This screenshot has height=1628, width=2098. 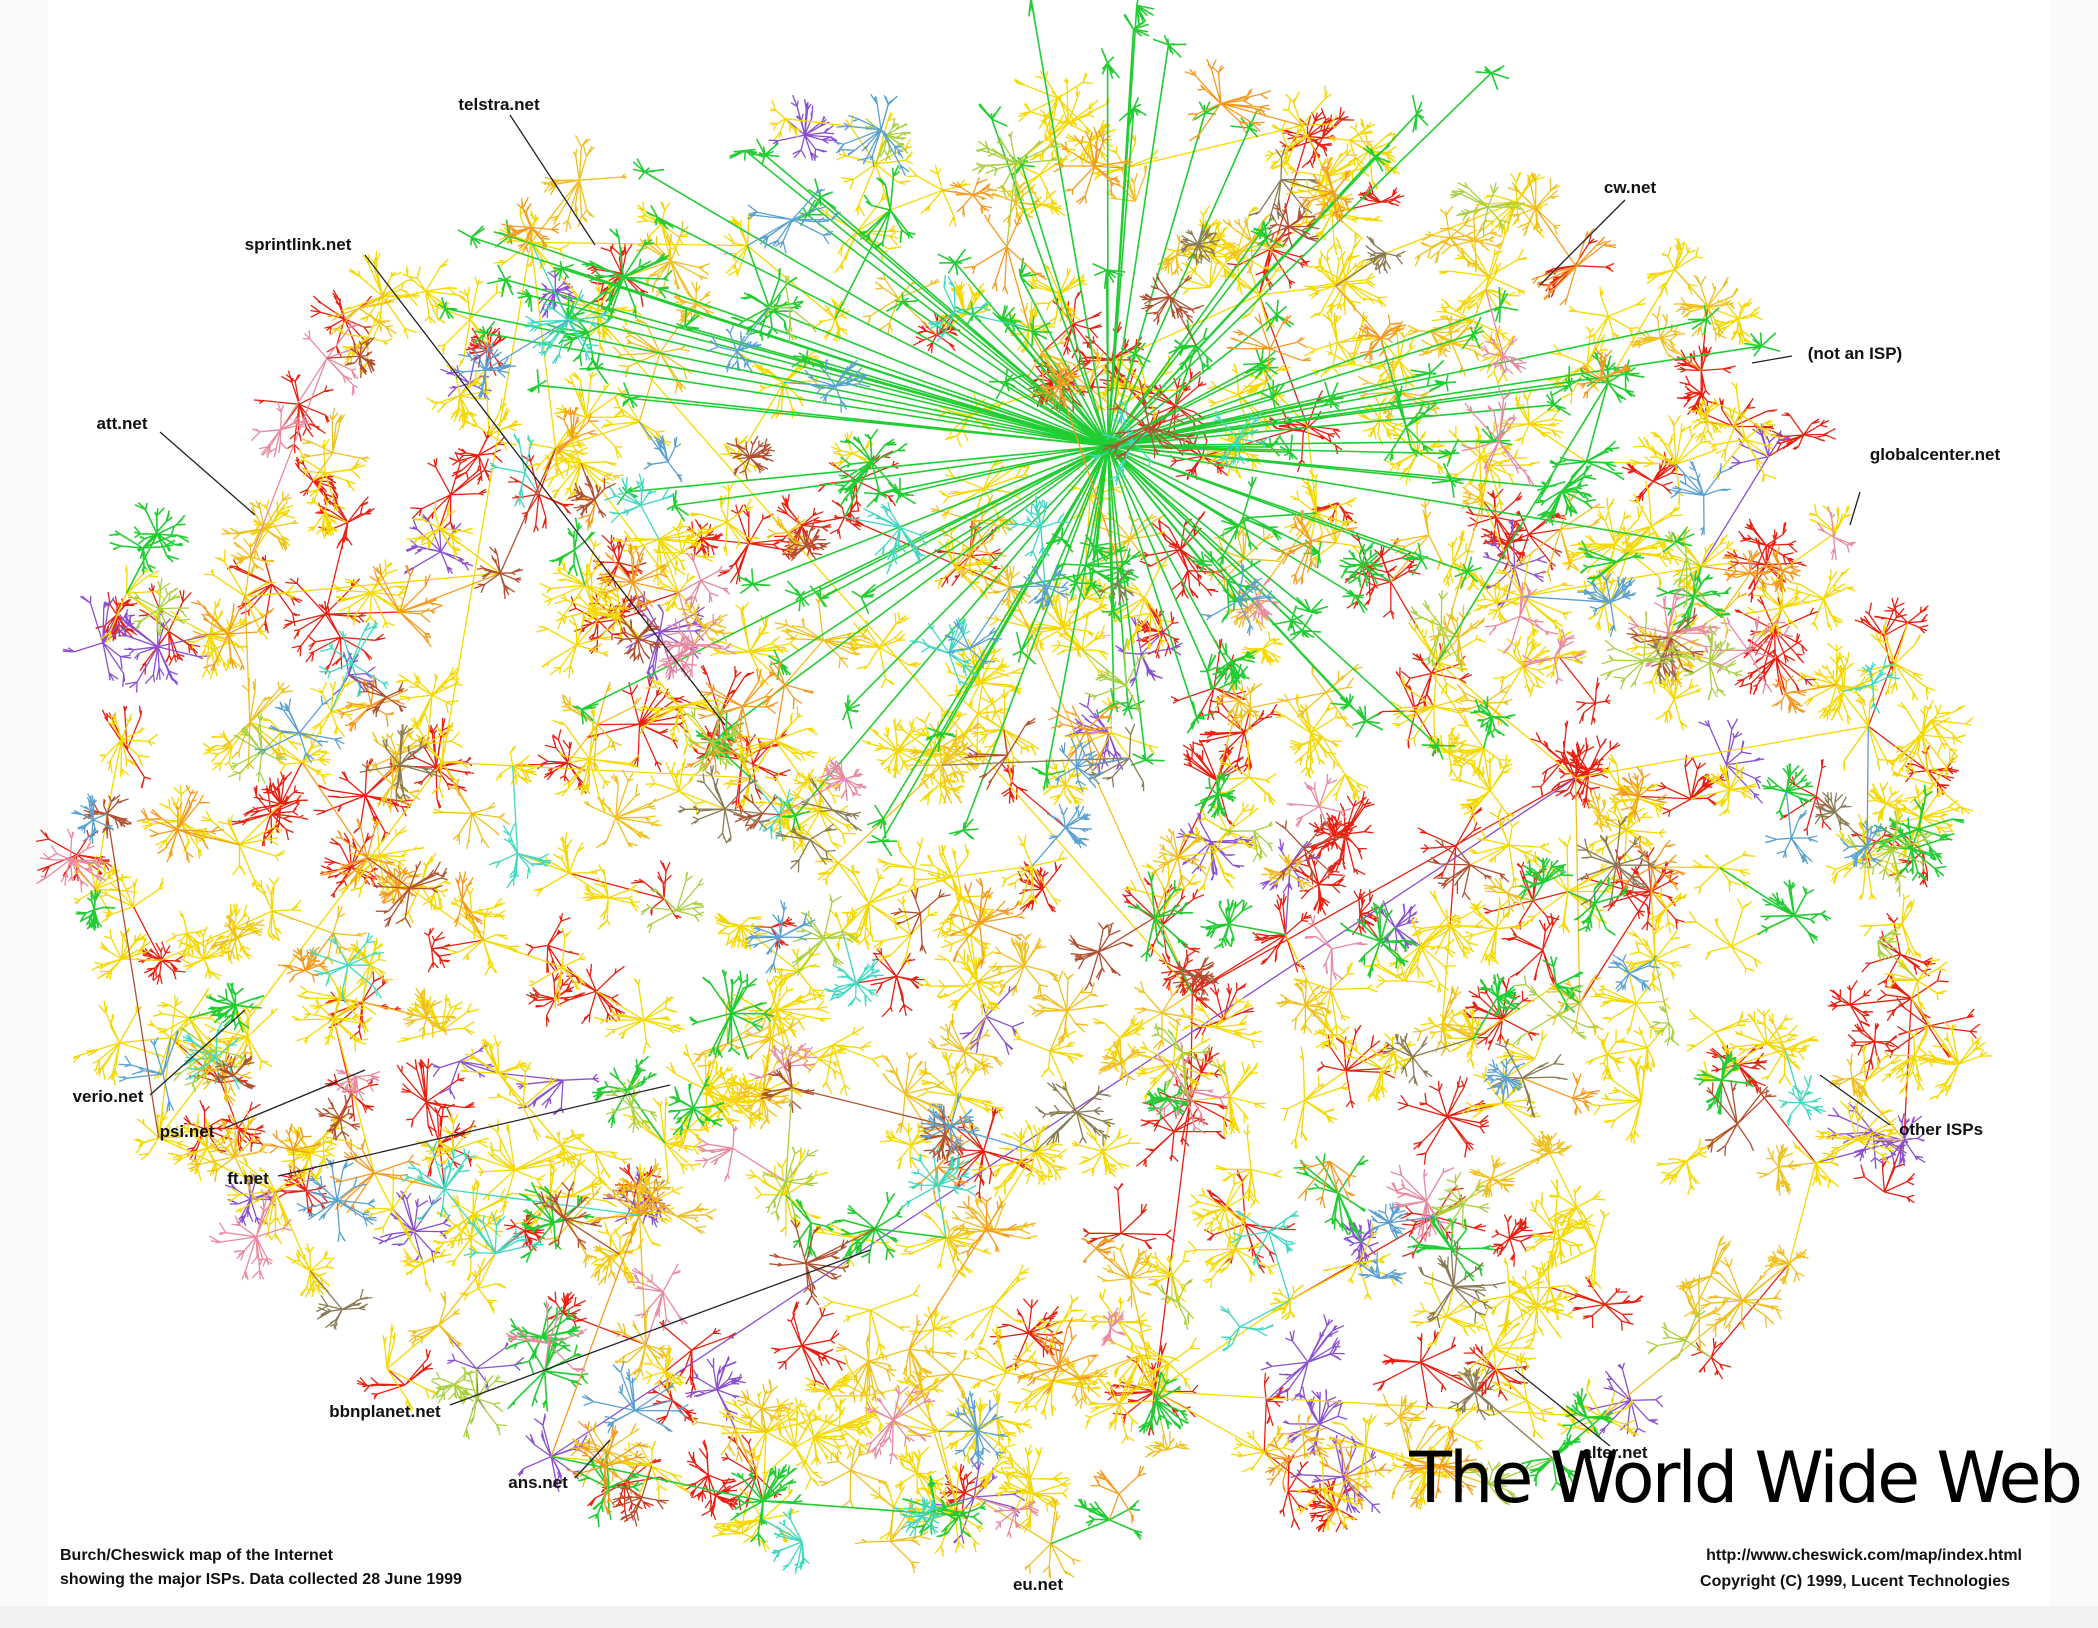 I want to click on isp-label: psi.net, so click(x=187, y=1131).